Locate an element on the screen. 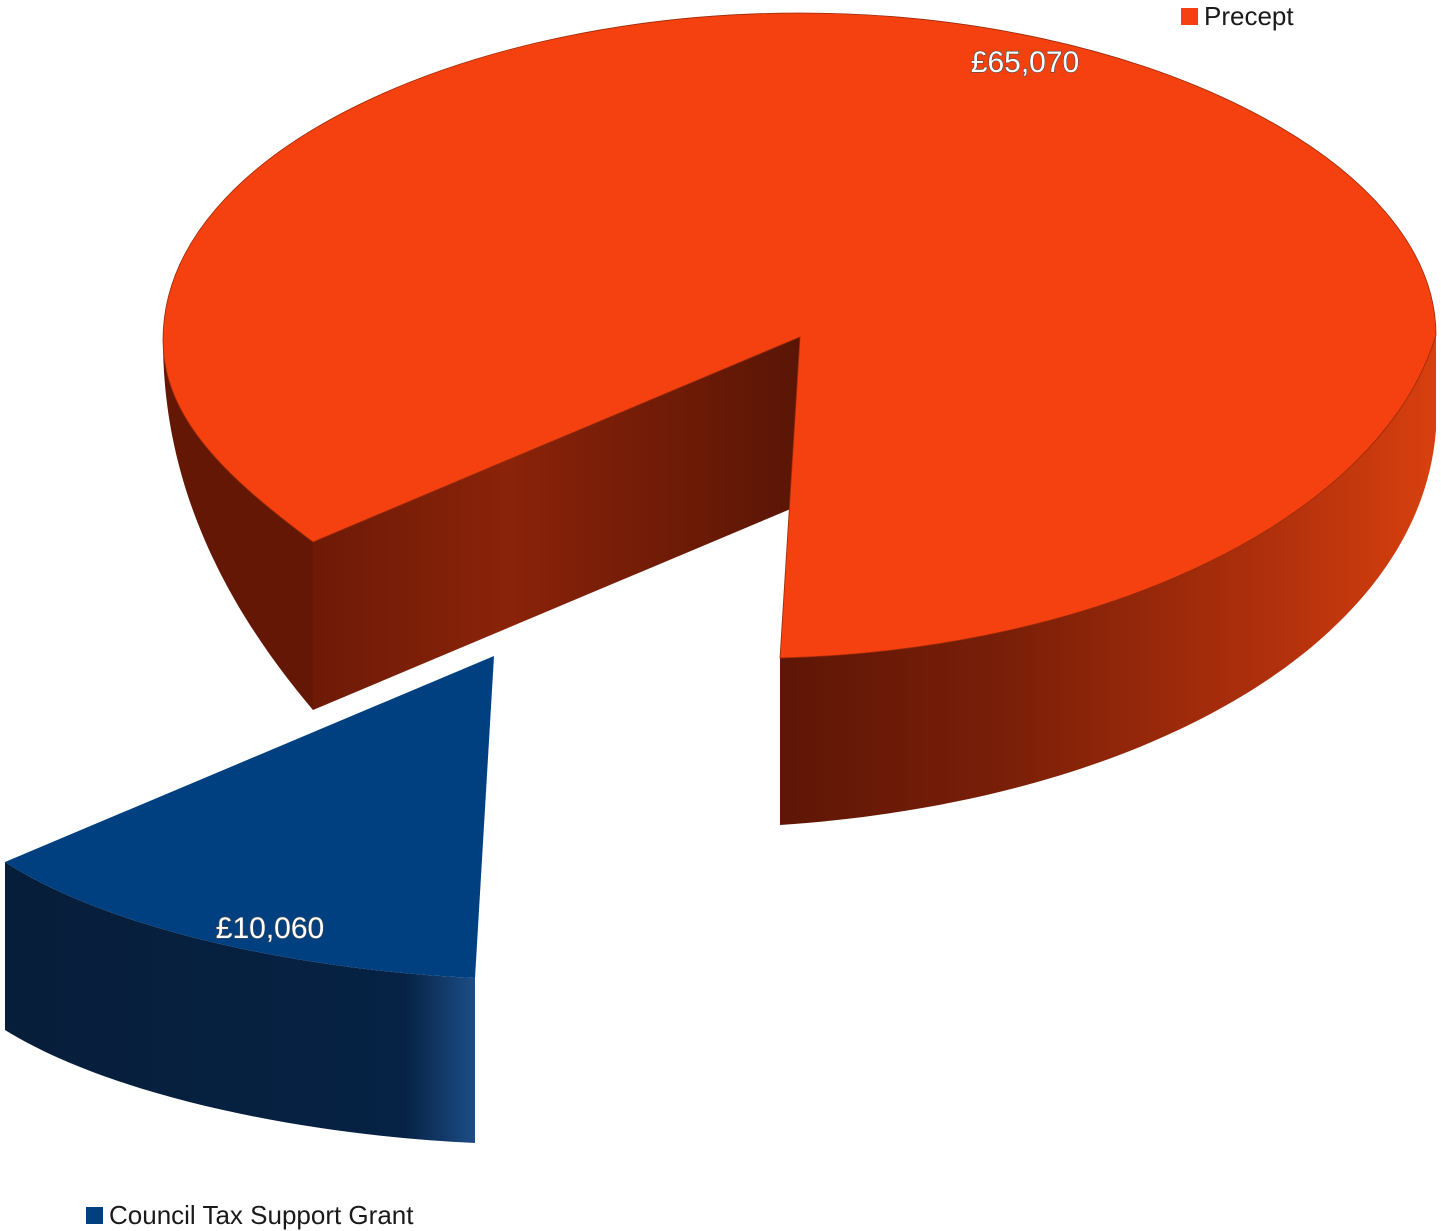 The image size is (1441, 1231). legend-label-precept: Precept is located at coordinates (1249, 16).